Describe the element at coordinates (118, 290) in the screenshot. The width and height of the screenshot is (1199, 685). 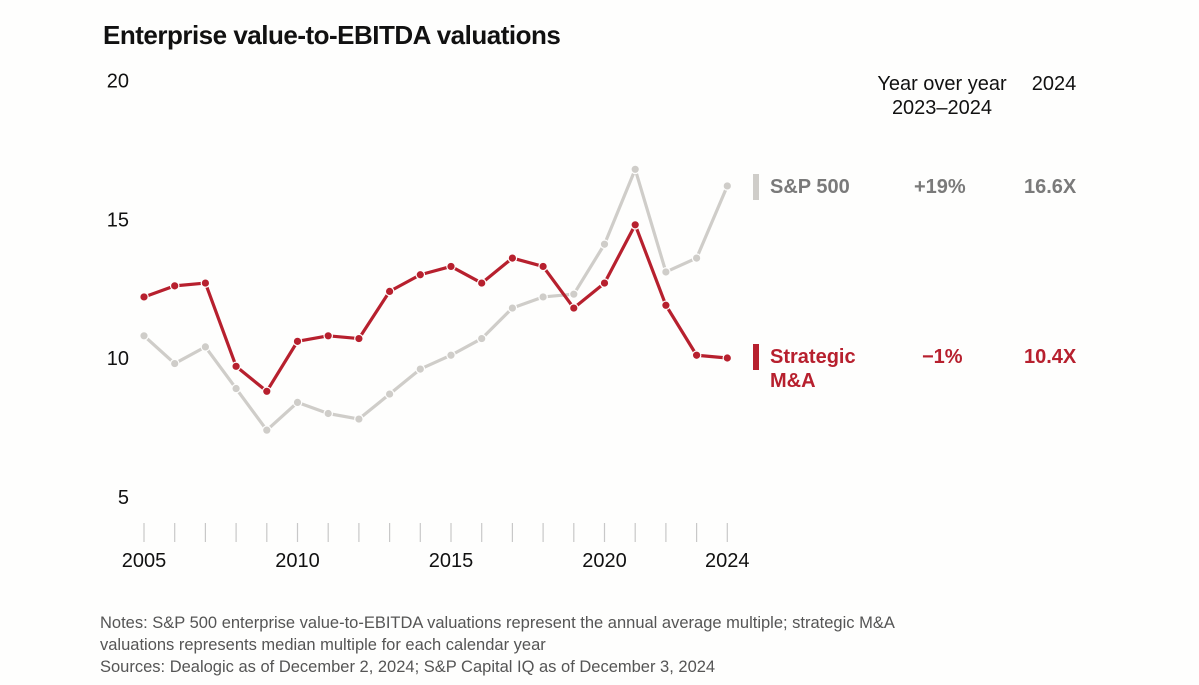
I see `y-axis: 5 10 15 20` at that location.